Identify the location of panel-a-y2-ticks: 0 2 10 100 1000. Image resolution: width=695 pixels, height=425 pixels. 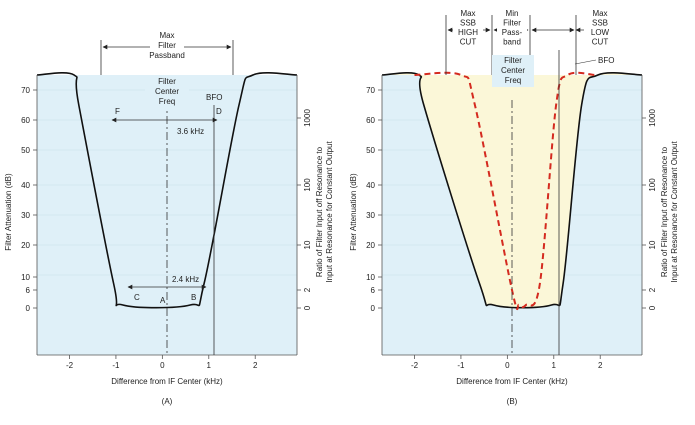
(304, 209).